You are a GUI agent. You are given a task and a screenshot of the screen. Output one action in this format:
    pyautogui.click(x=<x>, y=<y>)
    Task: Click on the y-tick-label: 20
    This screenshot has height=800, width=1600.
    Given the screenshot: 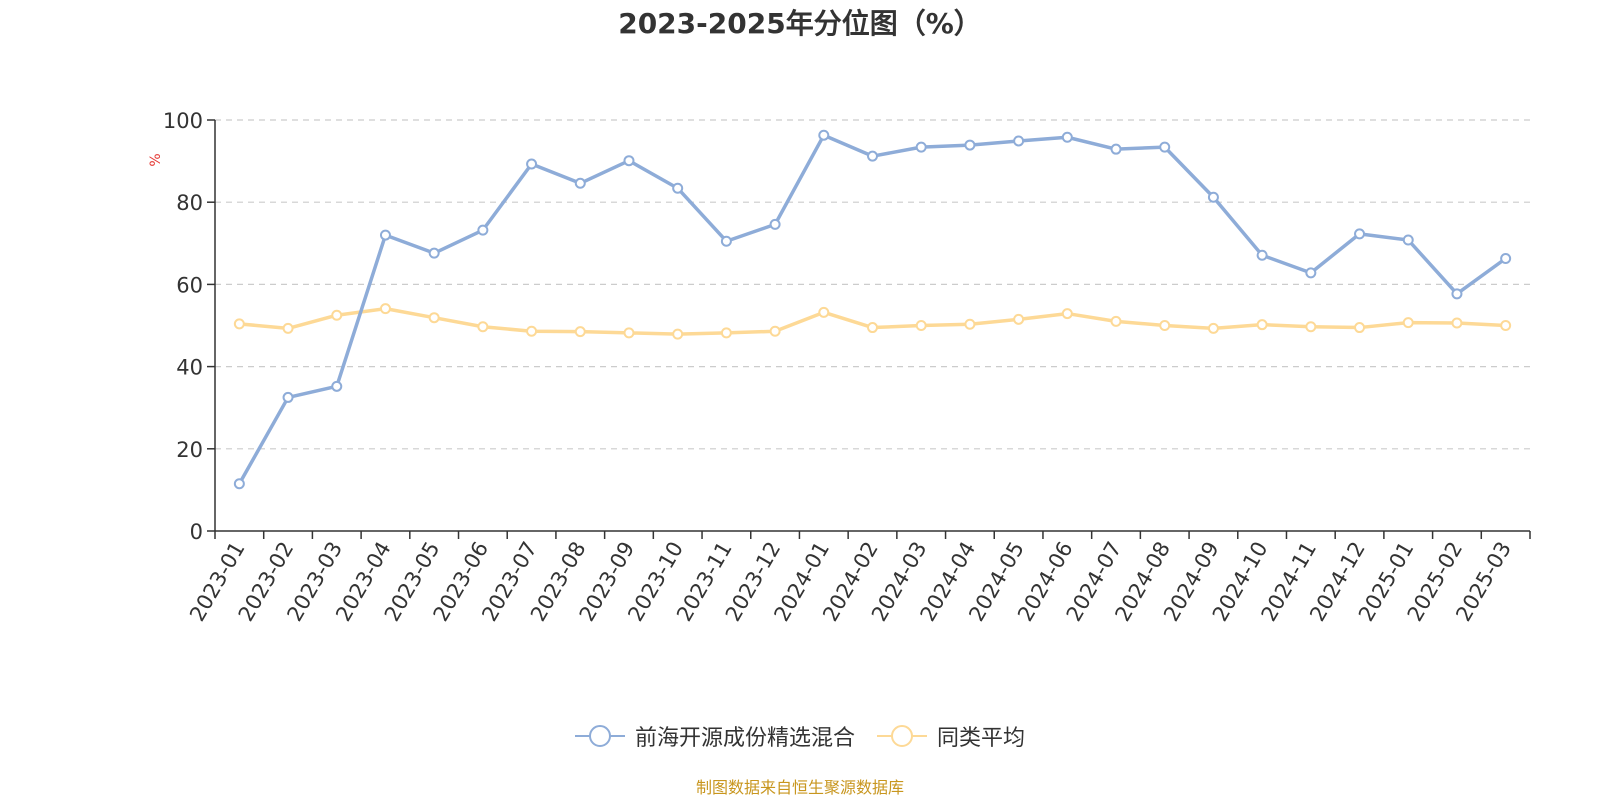 What is the action you would take?
    pyautogui.click(x=189, y=450)
    